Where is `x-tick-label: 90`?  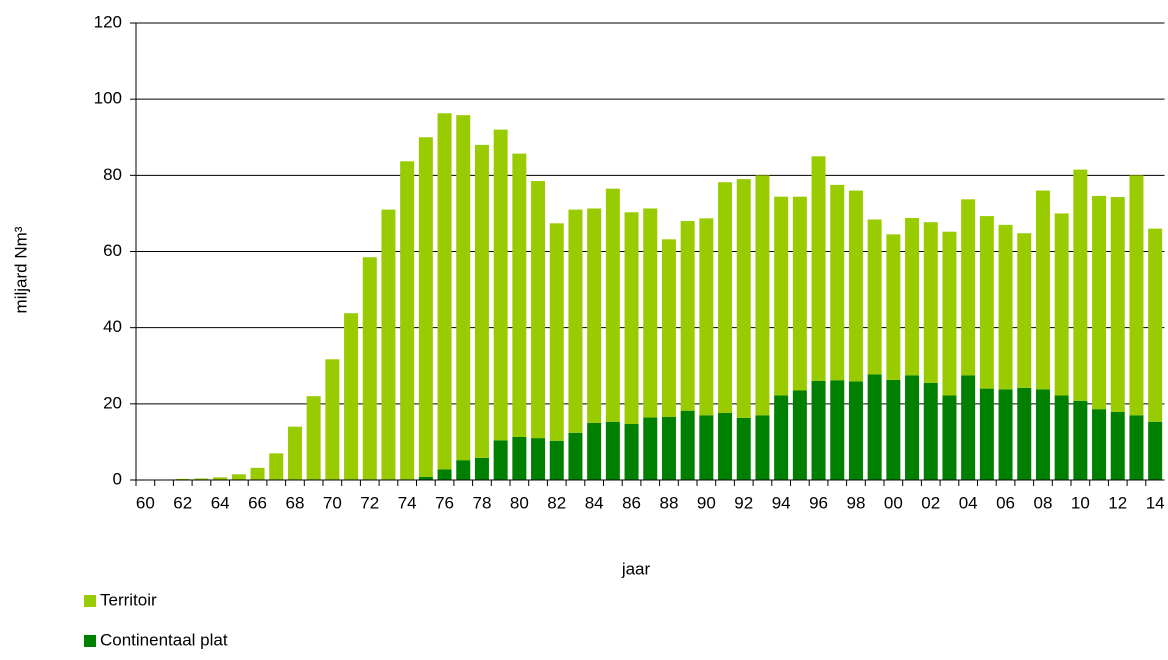 x-tick-label: 90 is located at coordinates (706, 502).